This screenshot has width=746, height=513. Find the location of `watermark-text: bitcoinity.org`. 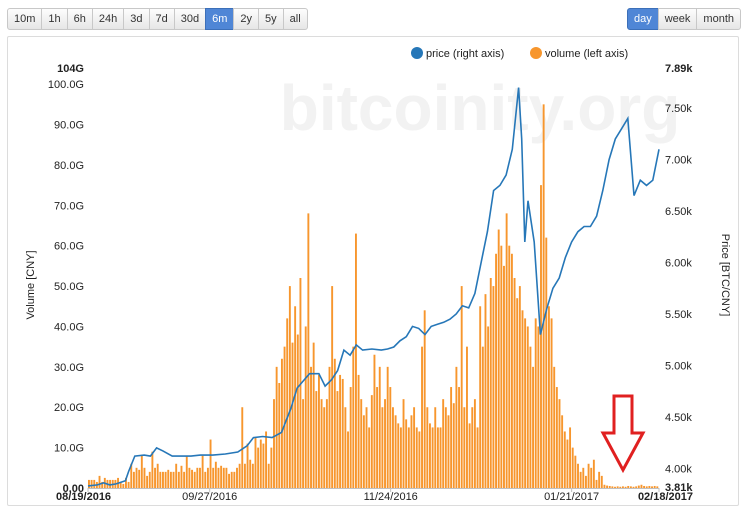

watermark-text: bitcoinity.org is located at coordinates (480, 108).